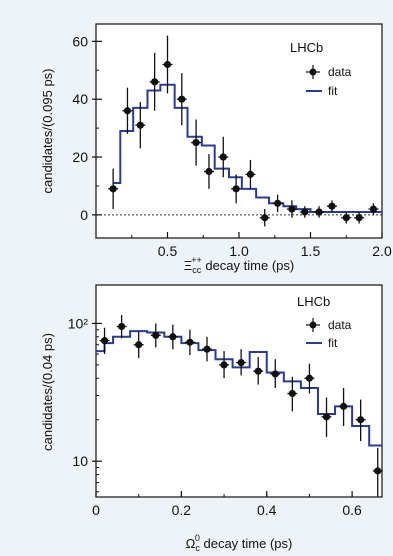  I want to click on y-tick-label: 40, so click(80, 99).